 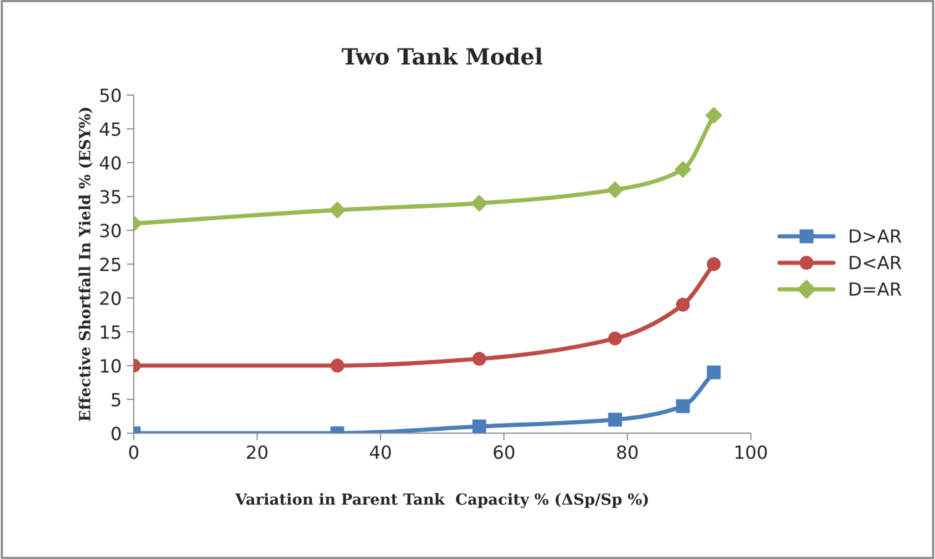 What do you see at coordinates (116, 400) in the screenshot?
I see `y-tick-label: 5` at bounding box center [116, 400].